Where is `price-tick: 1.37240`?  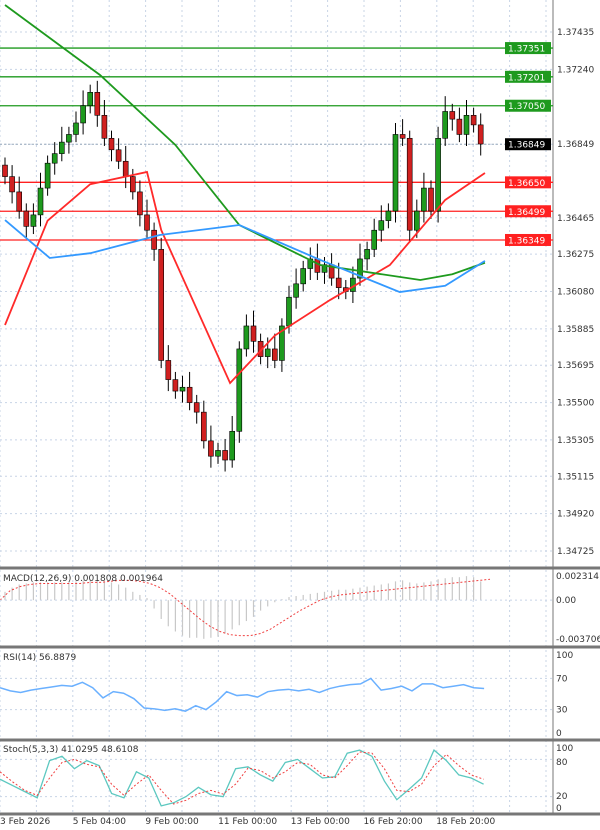 price-tick: 1.37240 is located at coordinates (575, 70).